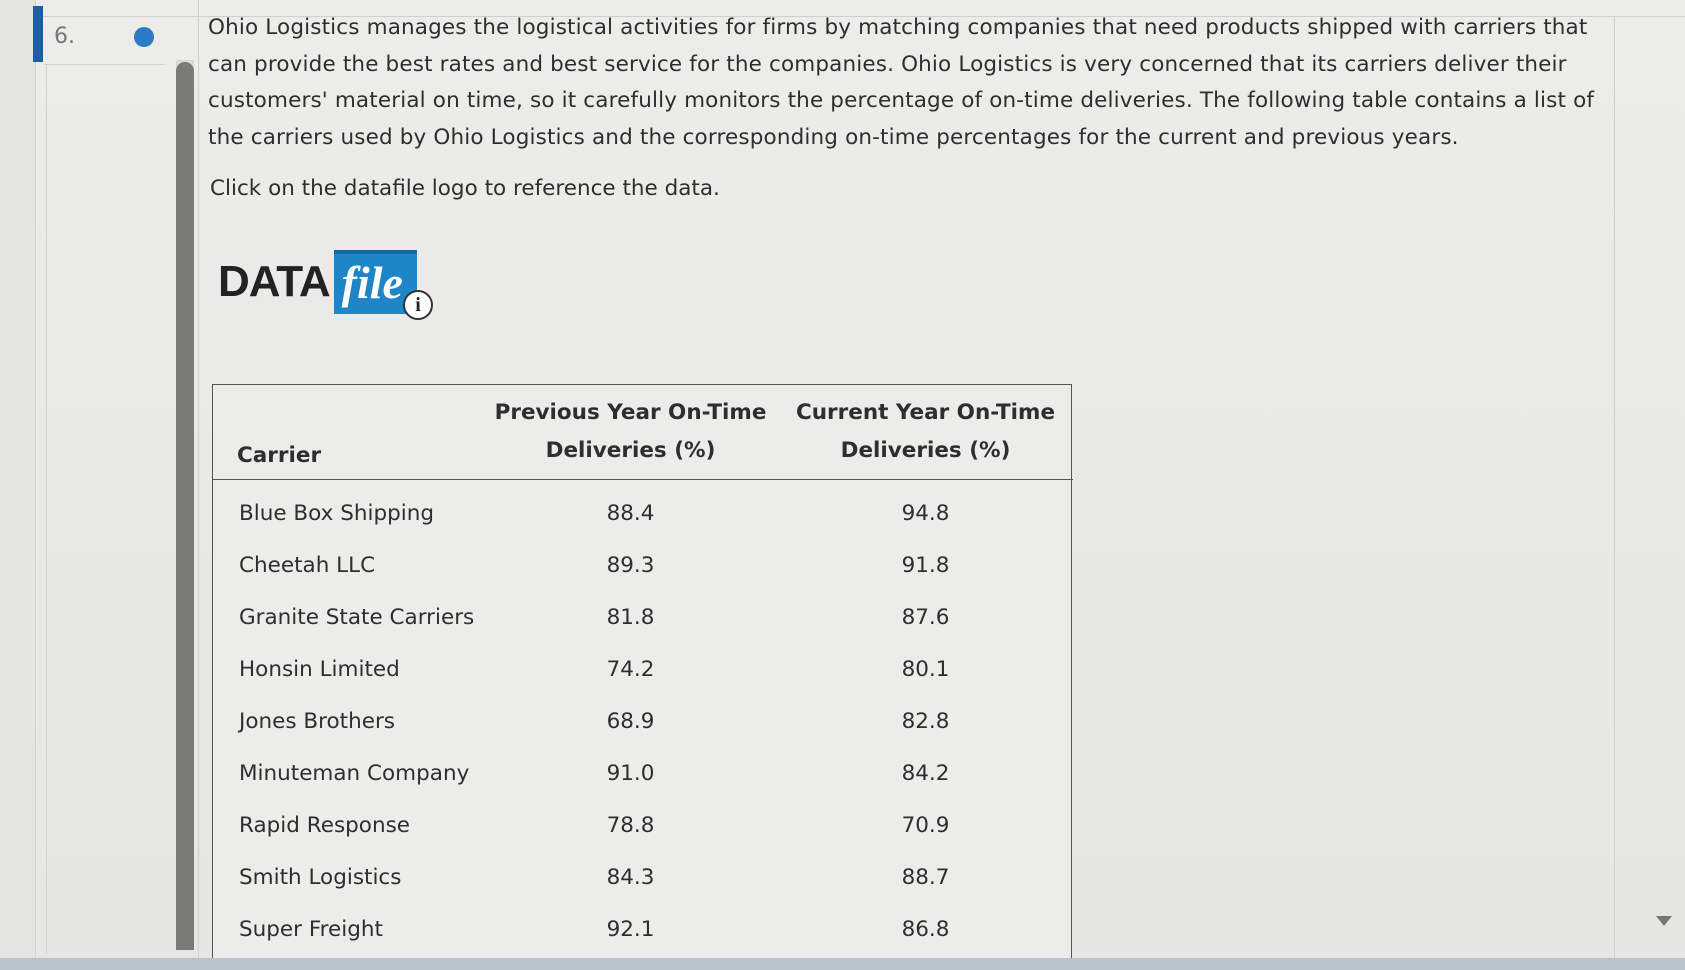 The width and height of the screenshot is (1685, 970). What do you see at coordinates (925, 565) in the screenshot?
I see `current-year-value: 91.8` at bounding box center [925, 565].